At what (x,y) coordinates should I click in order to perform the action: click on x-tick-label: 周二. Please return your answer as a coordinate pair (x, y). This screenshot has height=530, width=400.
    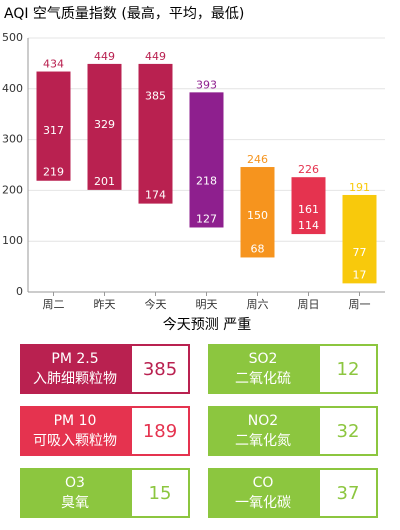
    Looking at the image, I should click on (54, 304).